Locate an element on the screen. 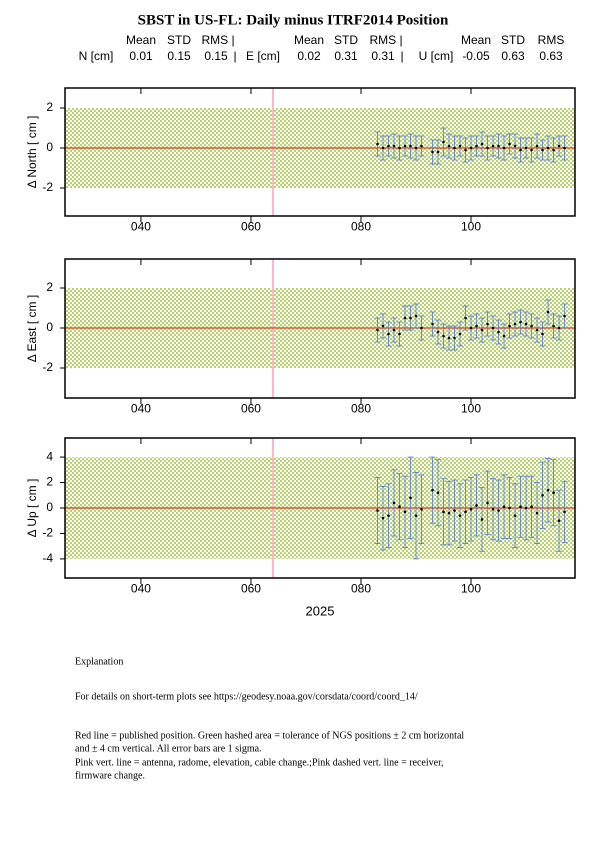  stats-value: 0.02 is located at coordinates (309, 56).